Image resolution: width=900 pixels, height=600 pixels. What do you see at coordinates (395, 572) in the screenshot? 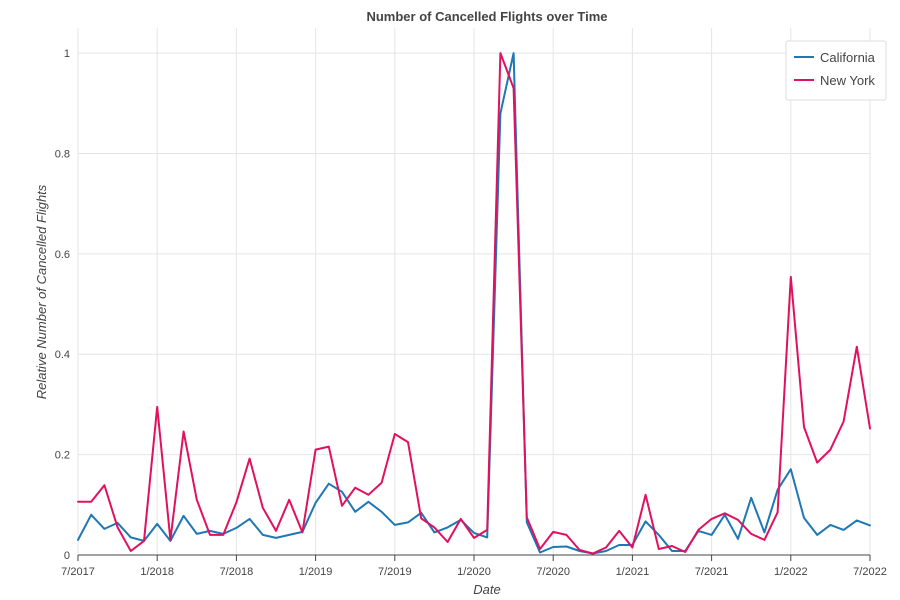
I see `x-tick-label: 7/2019` at bounding box center [395, 572].